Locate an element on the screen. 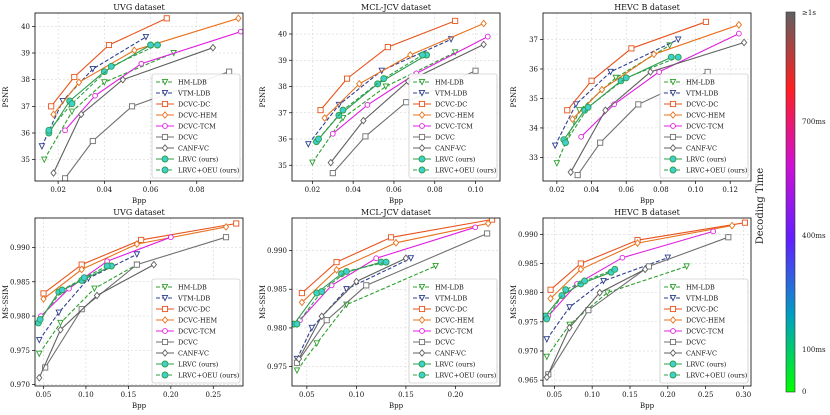  y-tick-label: 0.970 is located at coordinates (20, 385).